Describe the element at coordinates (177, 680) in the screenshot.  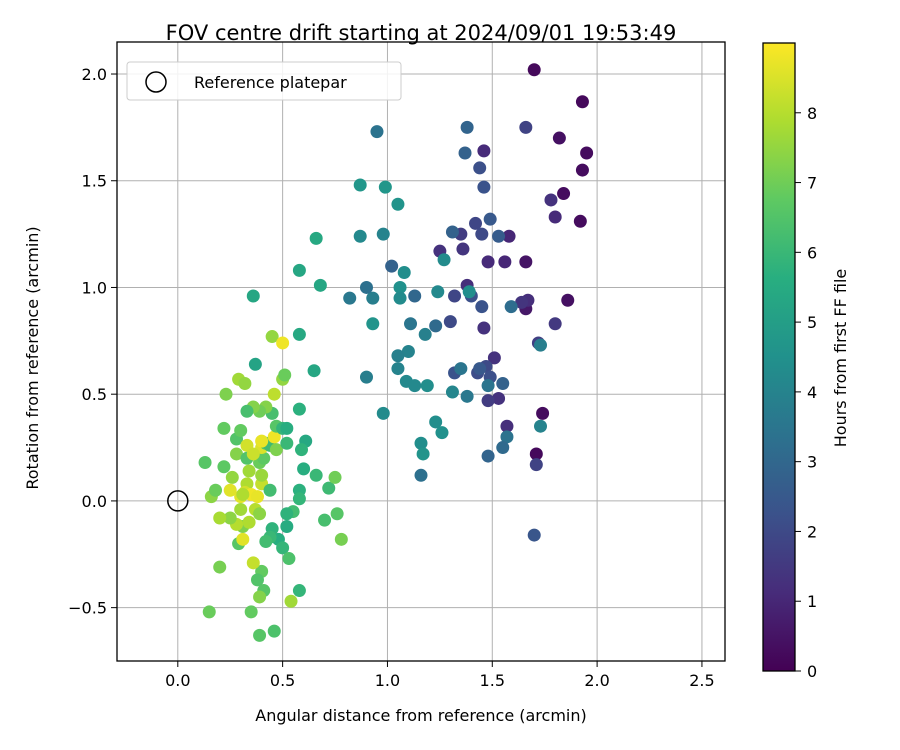
I see `x-tick-label: 0.0` at that location.